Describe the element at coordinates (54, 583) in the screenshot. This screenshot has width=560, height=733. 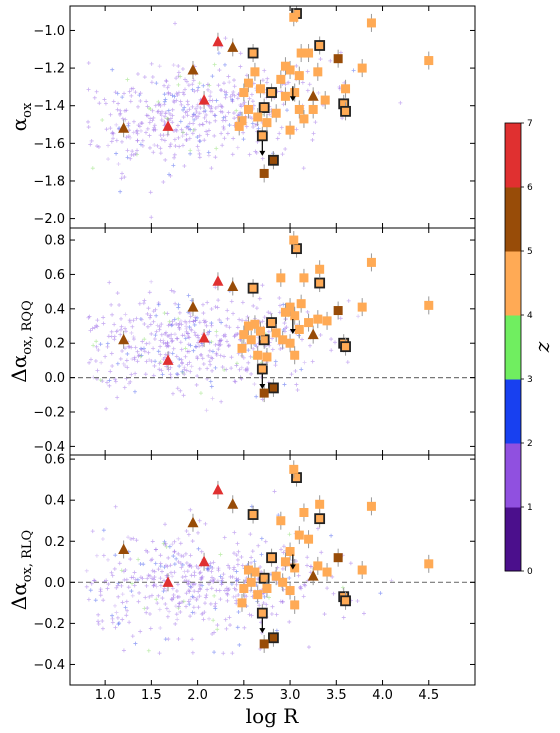
I see `y-tick-label: 0.0` at that location.